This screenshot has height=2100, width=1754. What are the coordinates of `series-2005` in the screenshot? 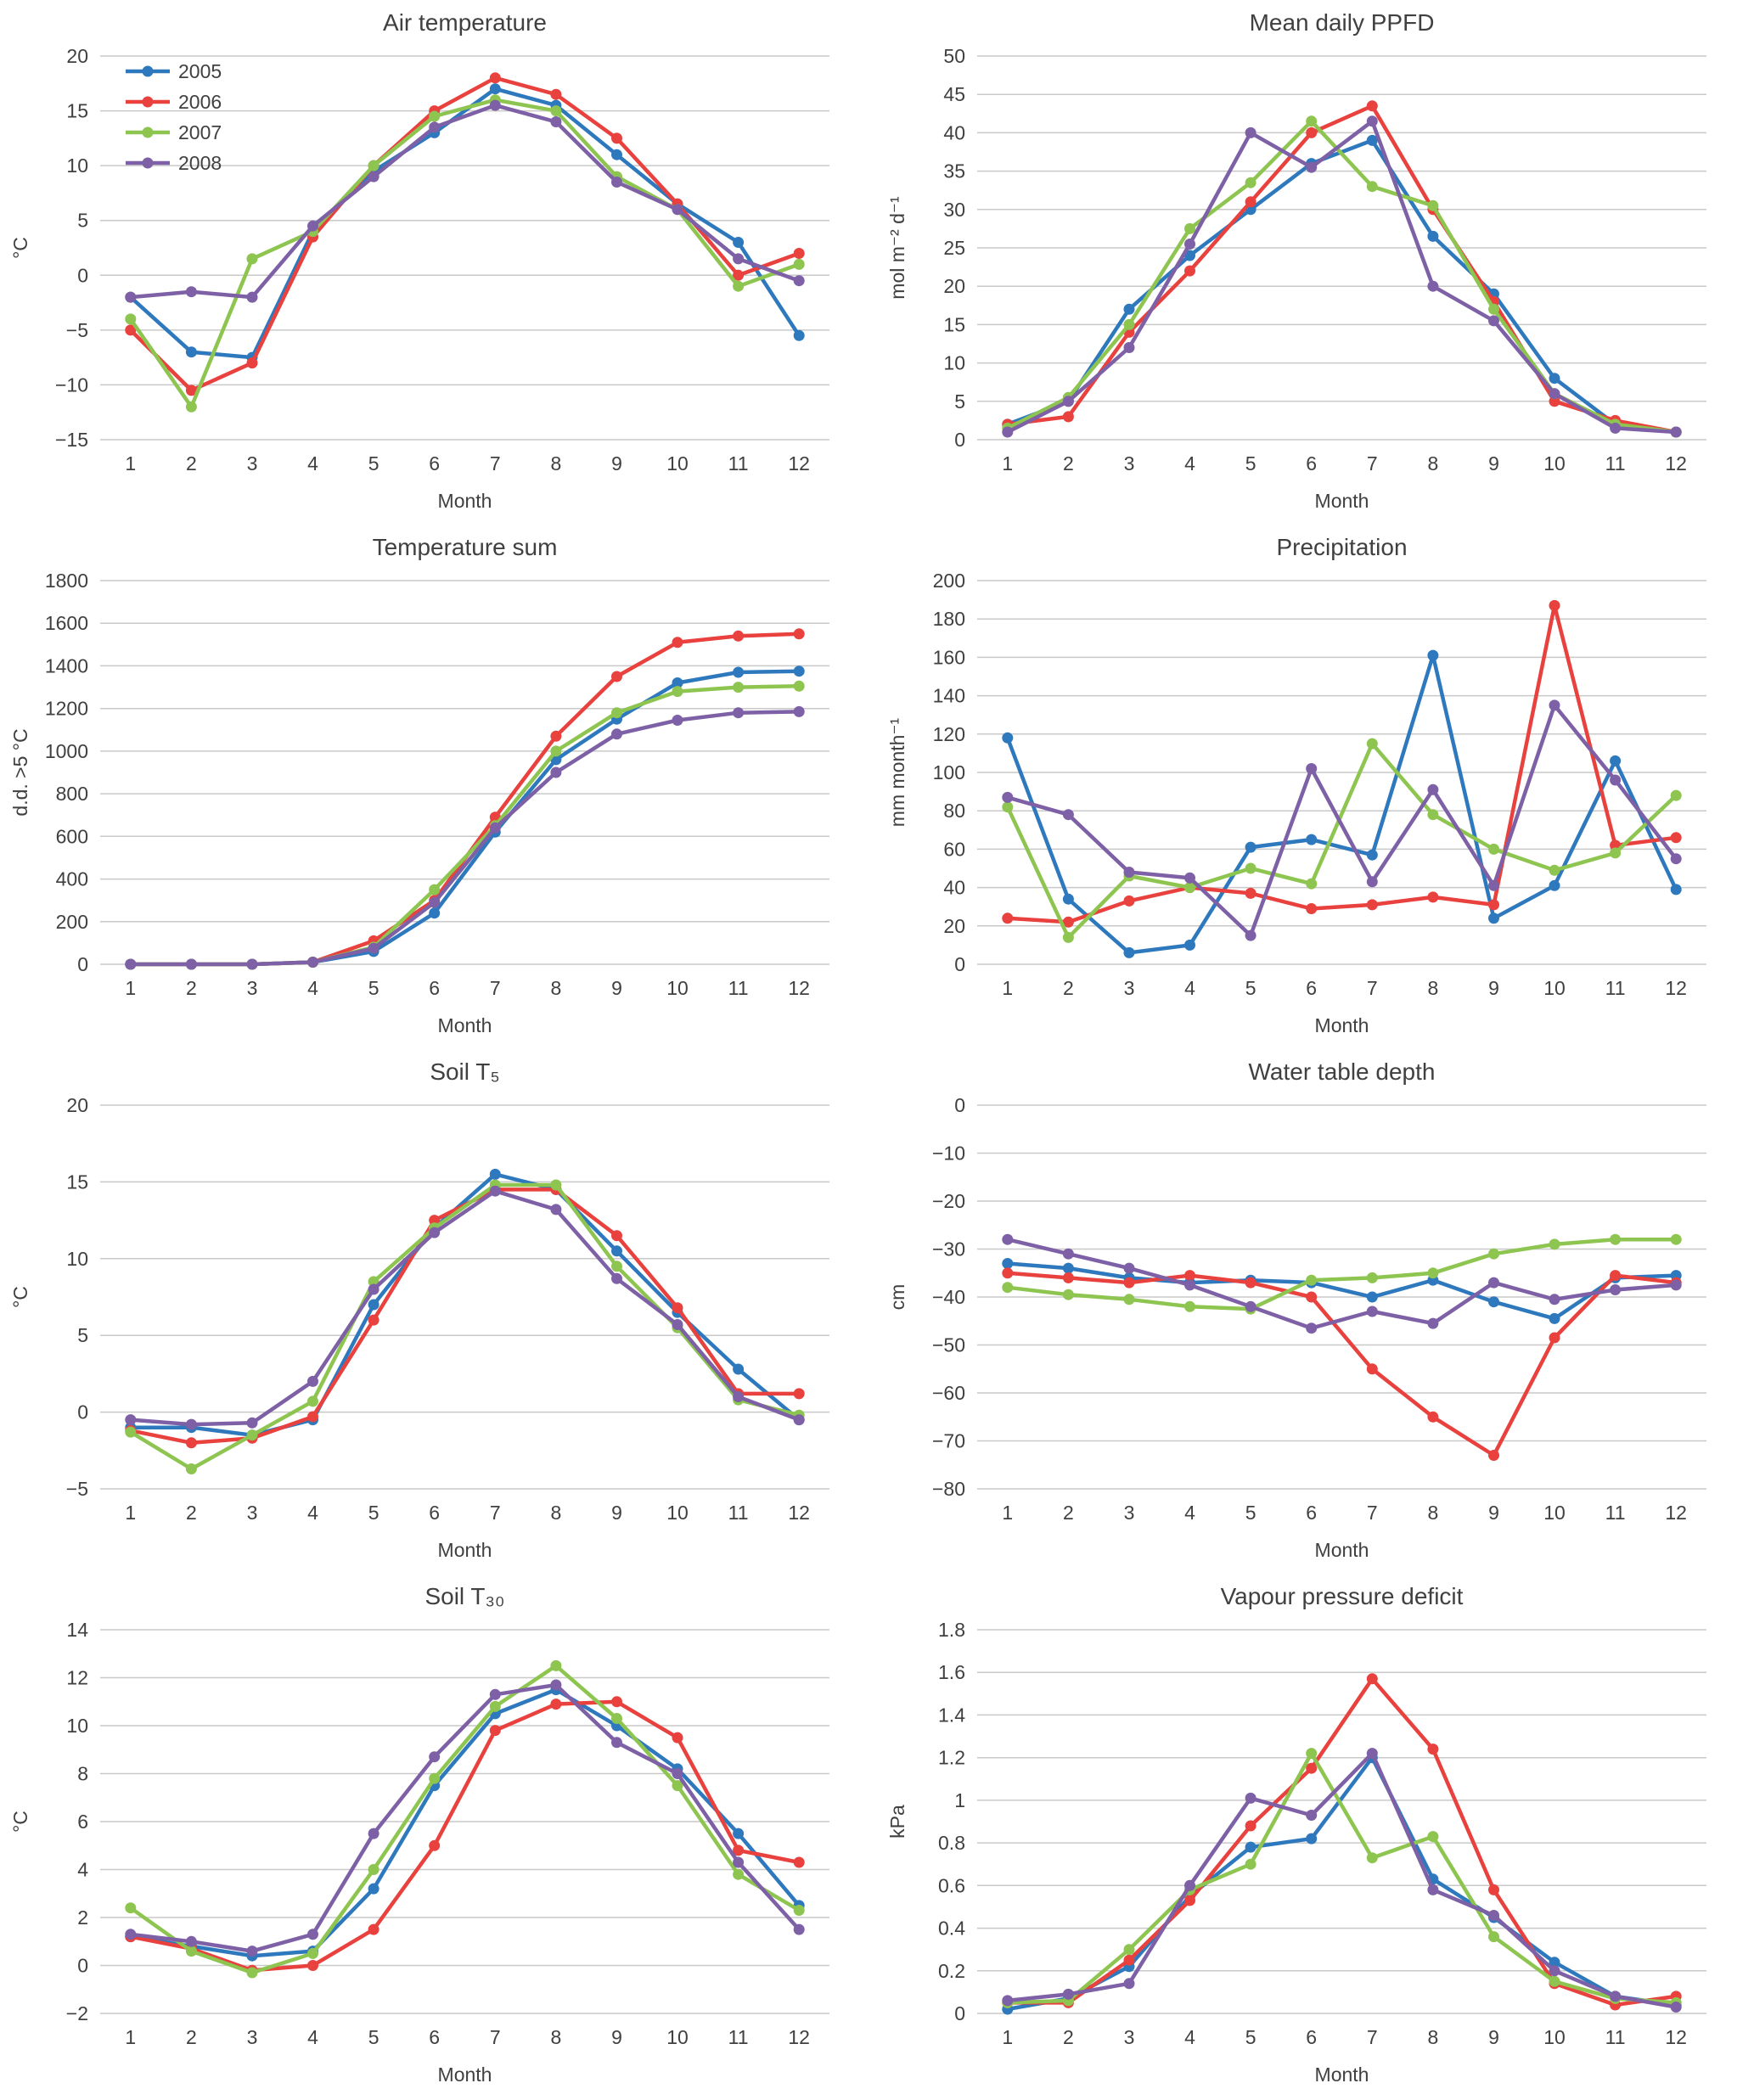 It's located at (1342, 803).